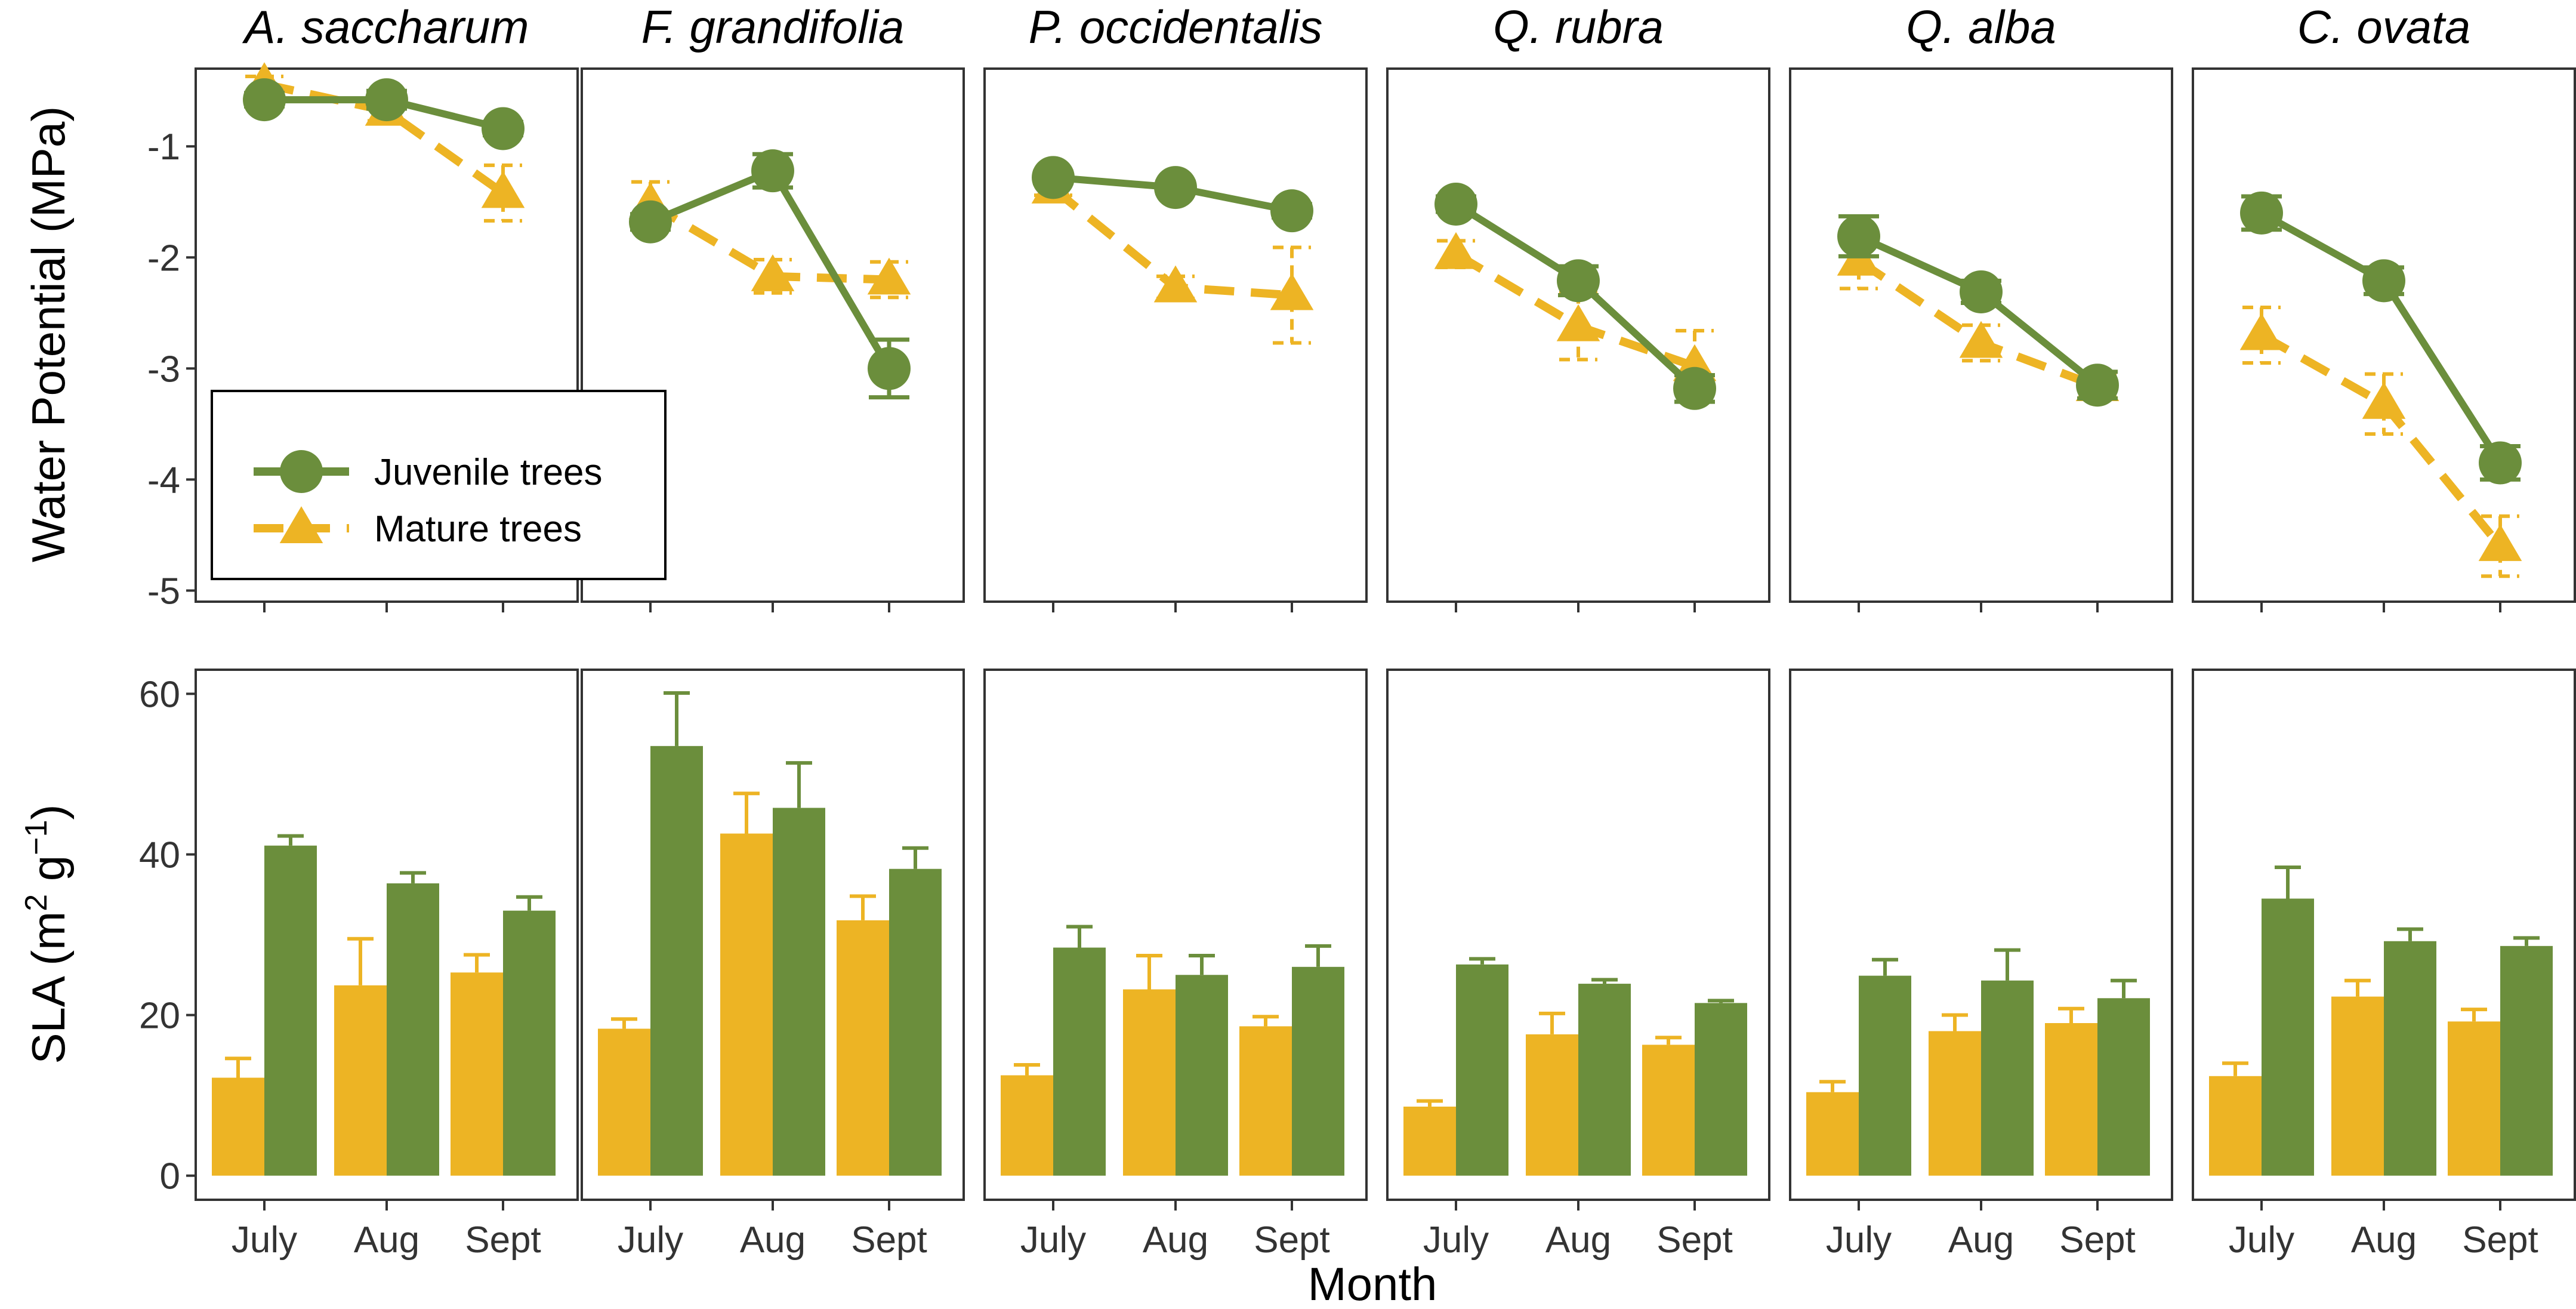  Describe the element at coordinates (163, 147) in the screenshot. I see `y-tick-label: -1` at that location.